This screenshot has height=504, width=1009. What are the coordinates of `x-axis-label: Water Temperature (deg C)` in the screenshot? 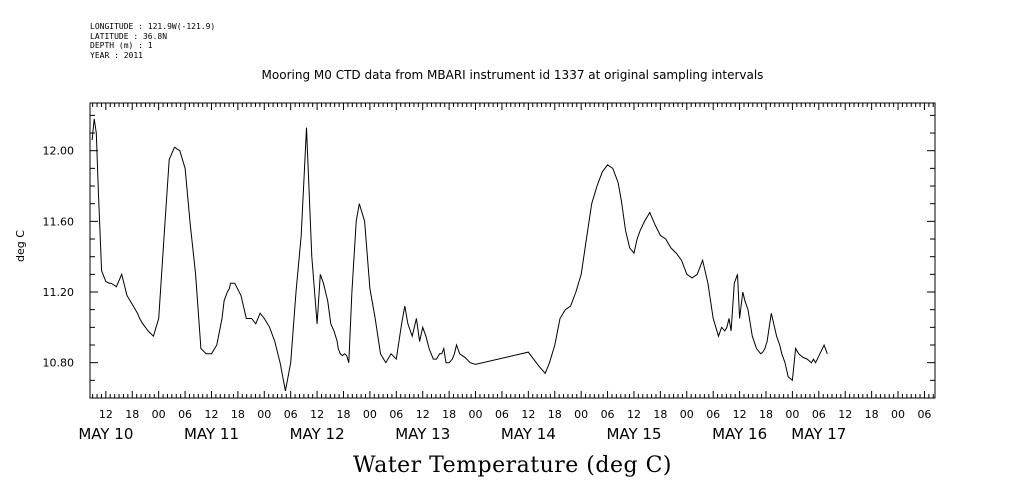 It's located at (512, 465).